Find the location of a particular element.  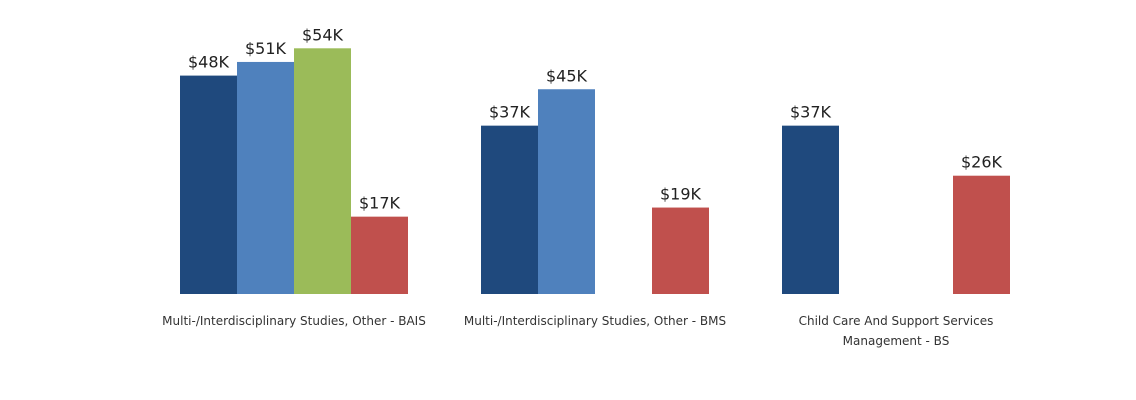

data-label-2-3: $26K is located at coordinates (982, 162).